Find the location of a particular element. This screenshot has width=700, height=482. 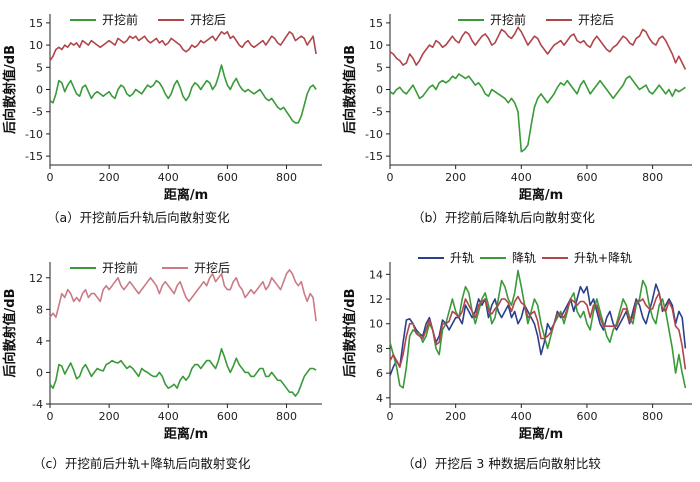

y-tick-label: -4 is located at coordinates (37, 404).